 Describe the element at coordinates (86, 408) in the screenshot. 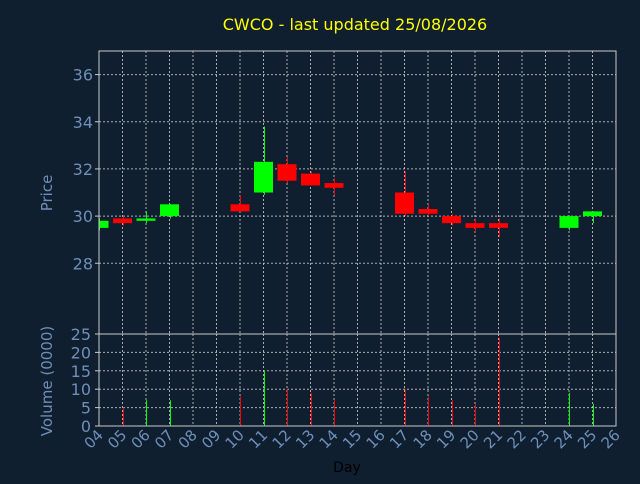

I see `volume-tick-label: 5` at that location.